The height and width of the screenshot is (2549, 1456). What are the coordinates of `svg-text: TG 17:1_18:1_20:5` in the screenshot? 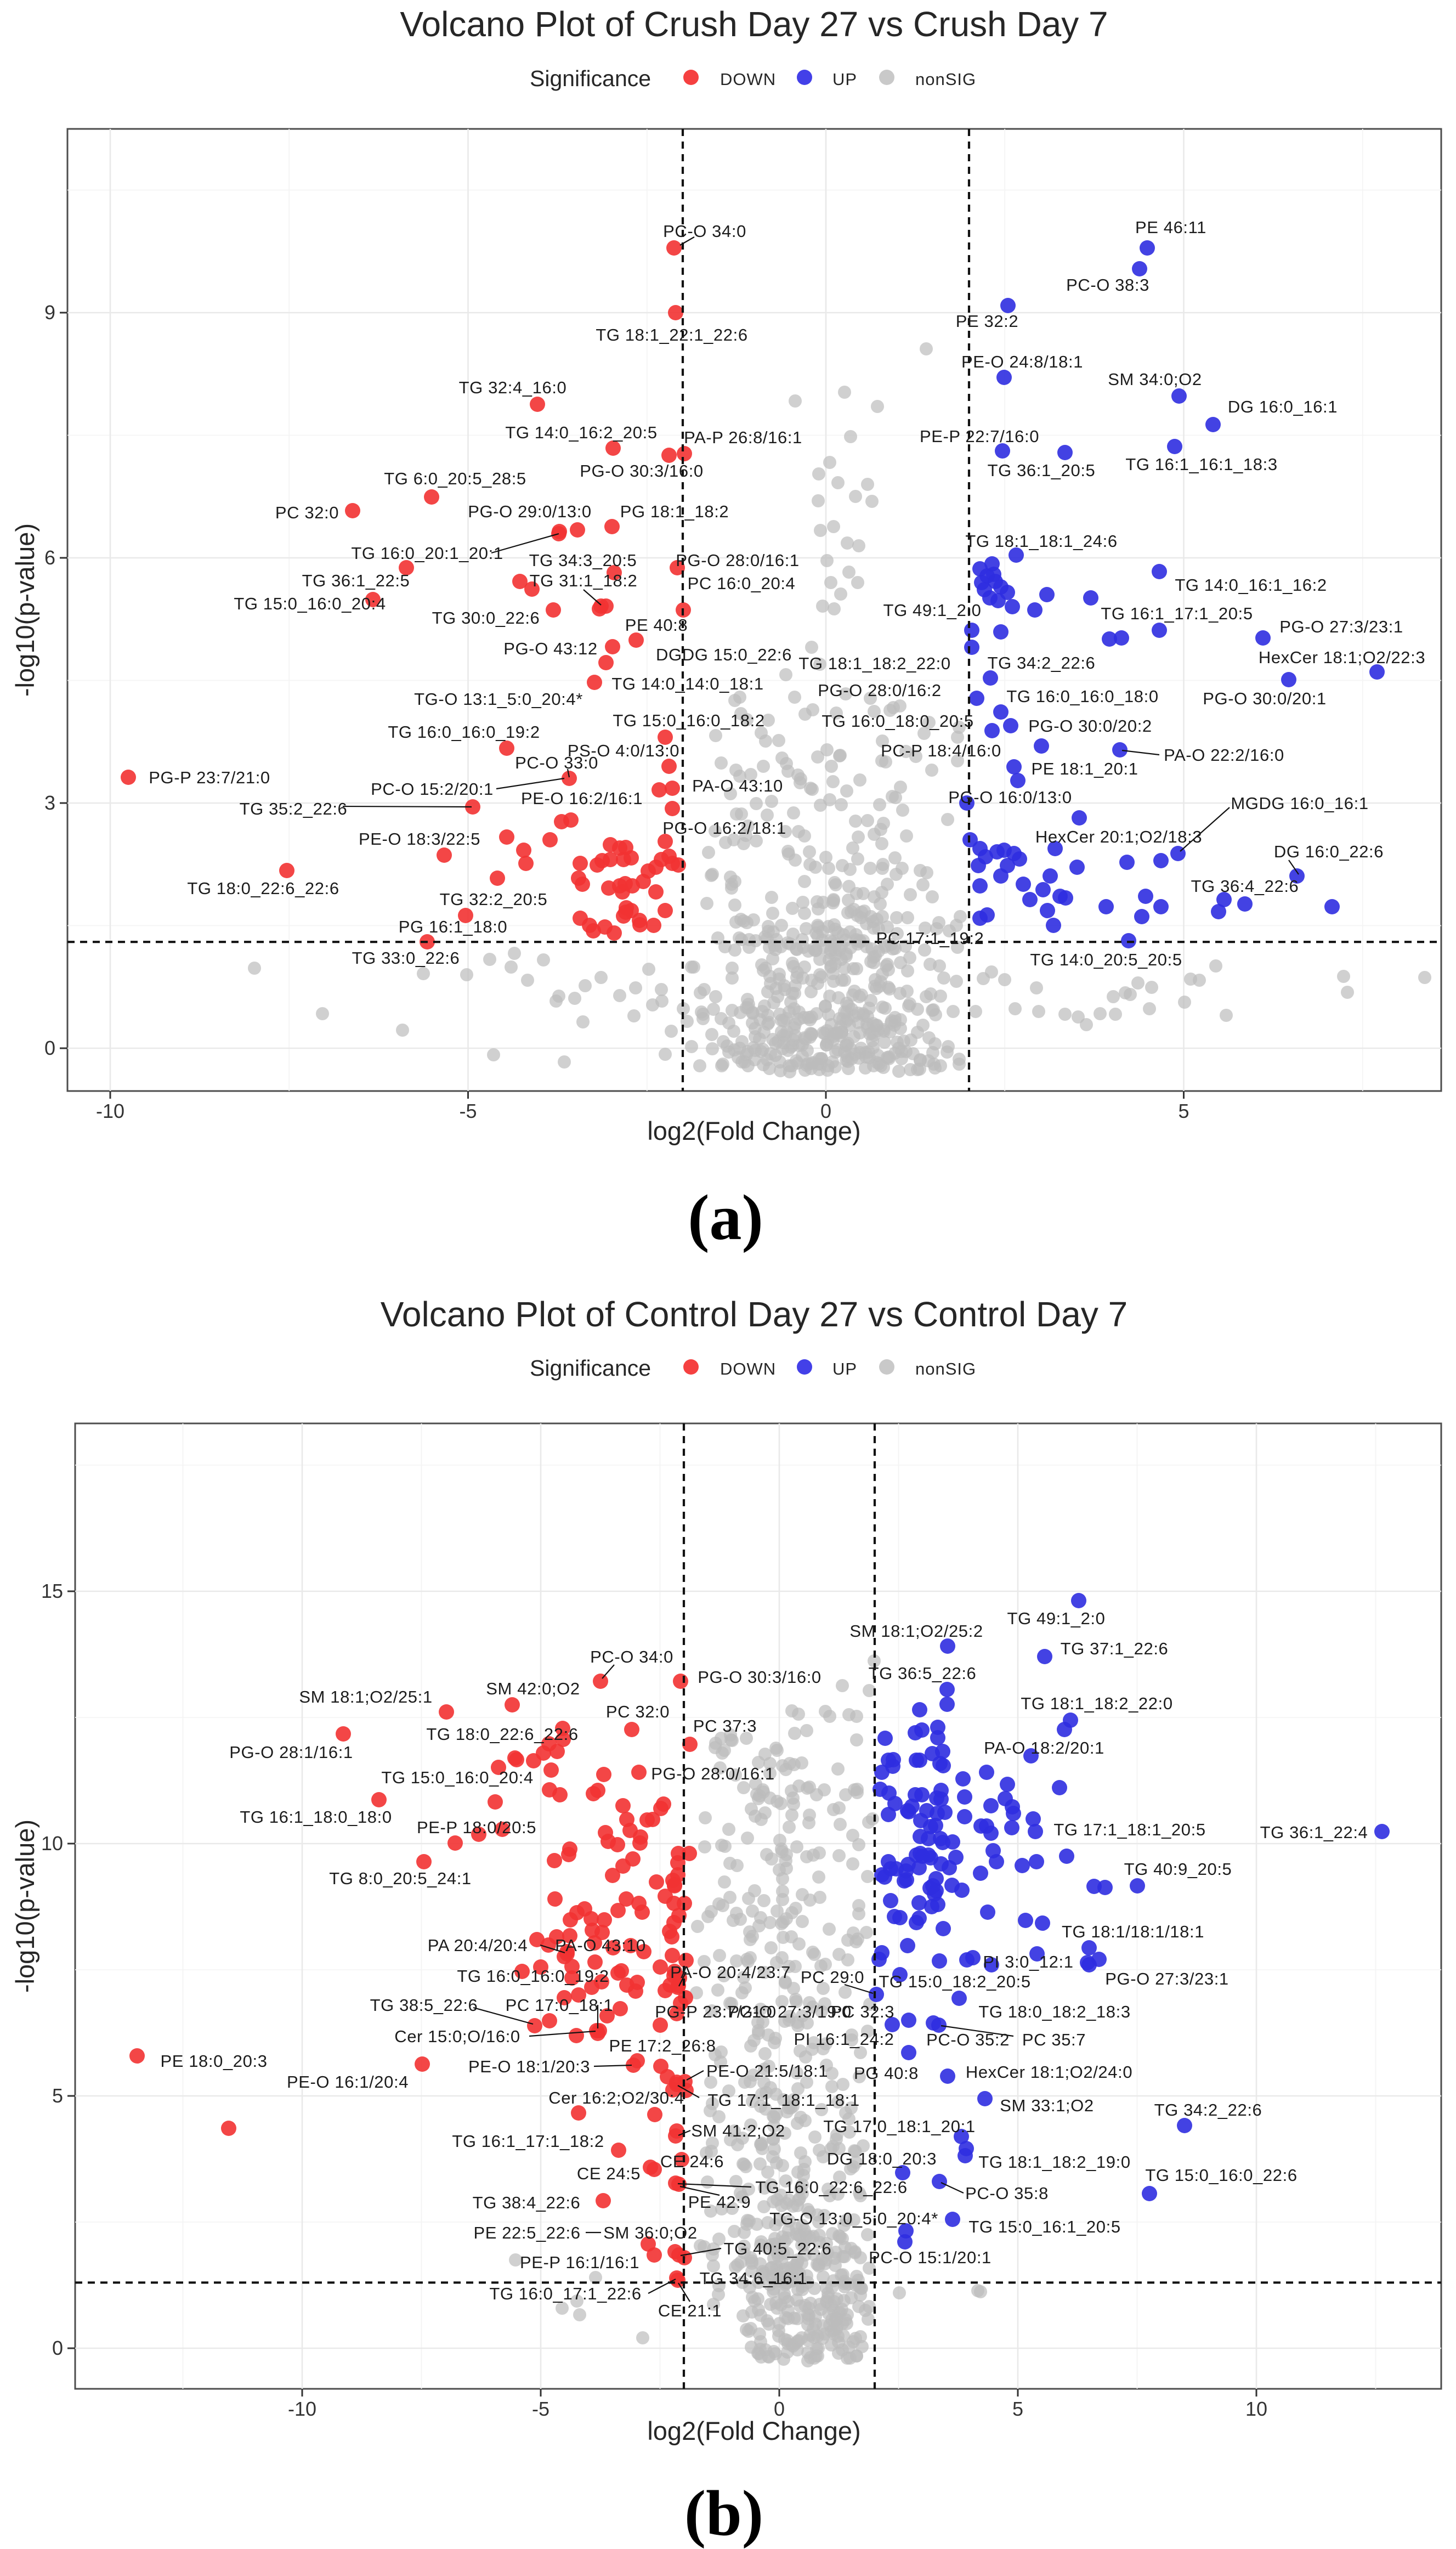 It's located at (1129, 1829).